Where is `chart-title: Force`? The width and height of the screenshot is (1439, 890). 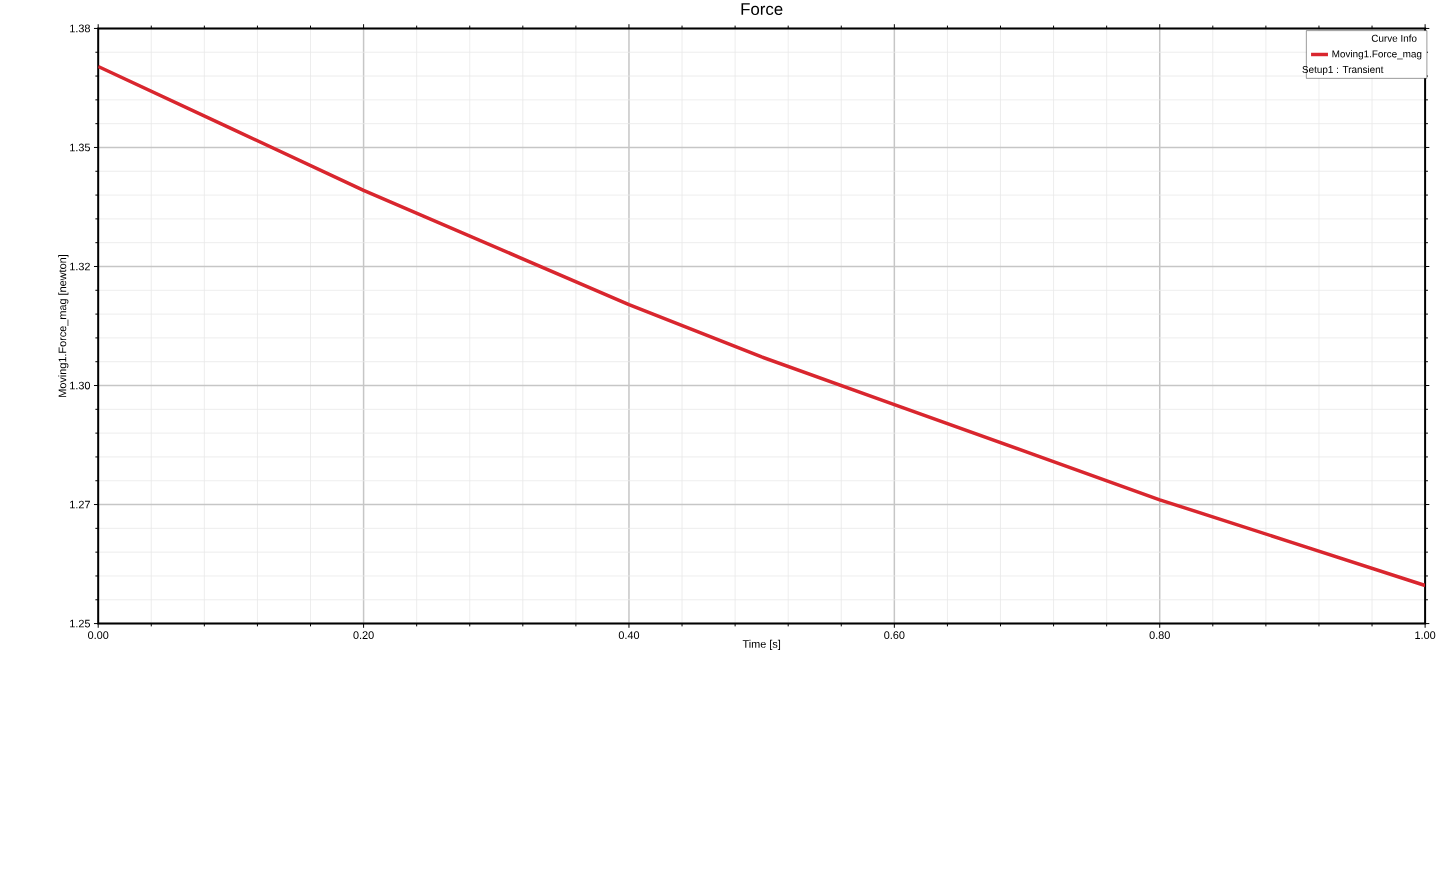
chart-title: Force is located at coordinates (762, 9).